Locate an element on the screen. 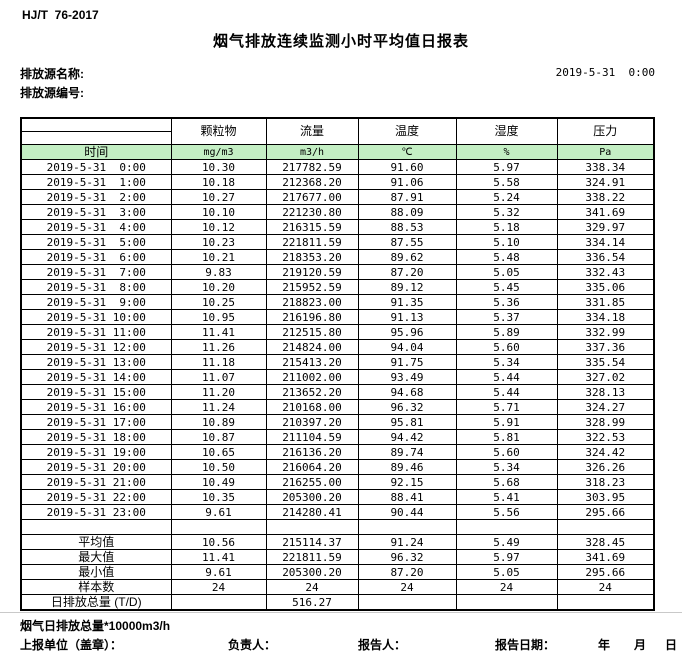  value-cell: 5.44 is located at coordinates (506, 392).